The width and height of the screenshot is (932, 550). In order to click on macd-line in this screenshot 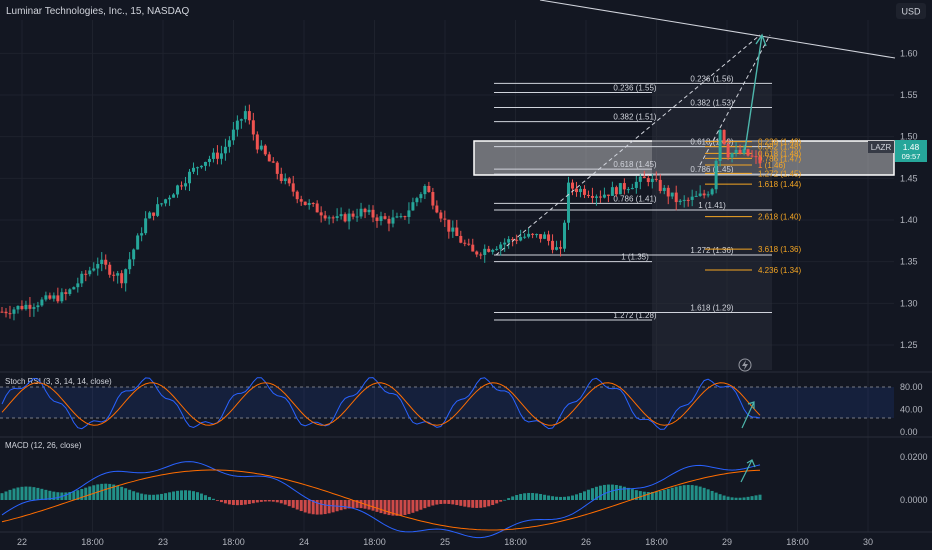, I will do `click(381, 500)`.